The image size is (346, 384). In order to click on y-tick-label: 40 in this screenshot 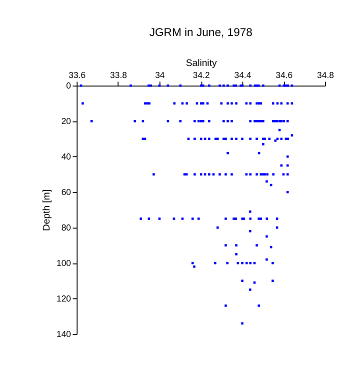, I will do `click(66, 157)`.